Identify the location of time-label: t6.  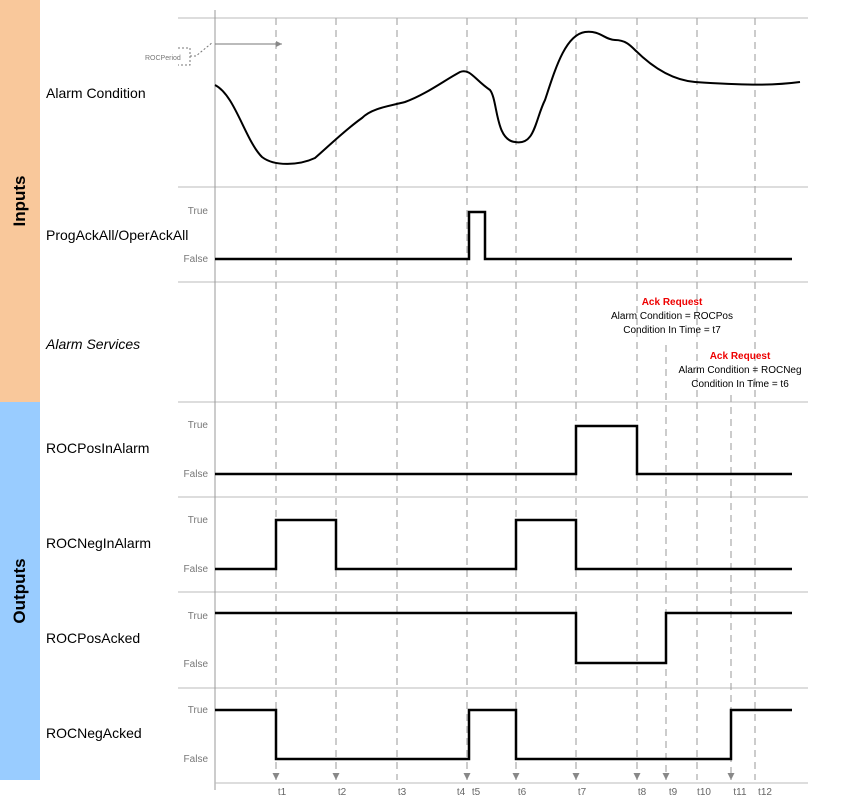
(522, 792).